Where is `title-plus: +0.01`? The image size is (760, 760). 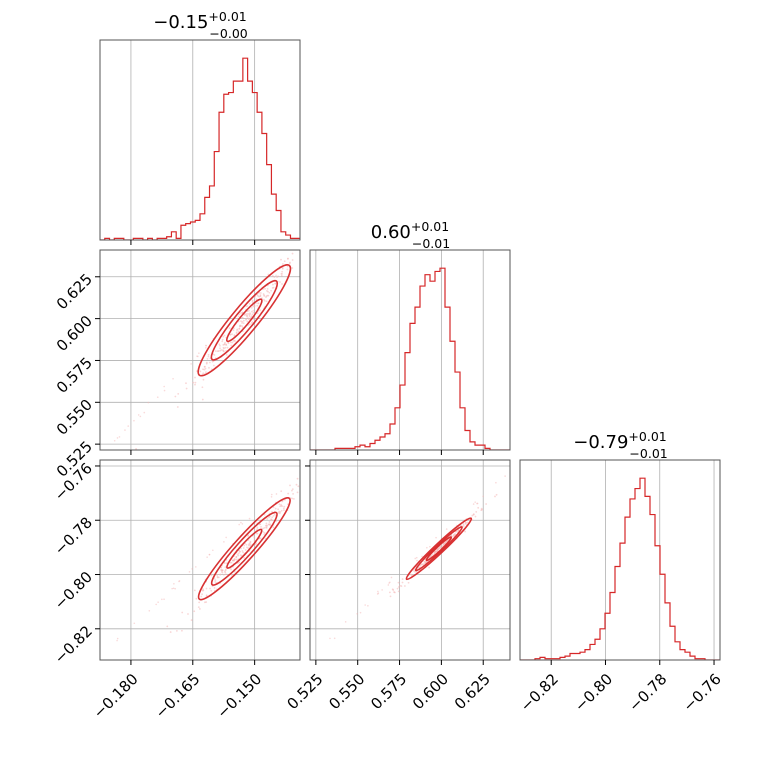 title-plus: +0.01 is located at coordinates (647, 436).